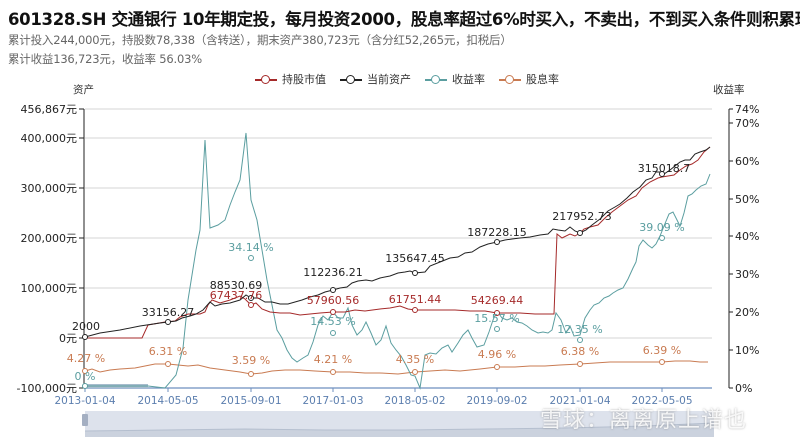 The height and width of the screenshot is (443, 800). I want to click on legend-item-market-value: 持股市值, so click(290, 79).